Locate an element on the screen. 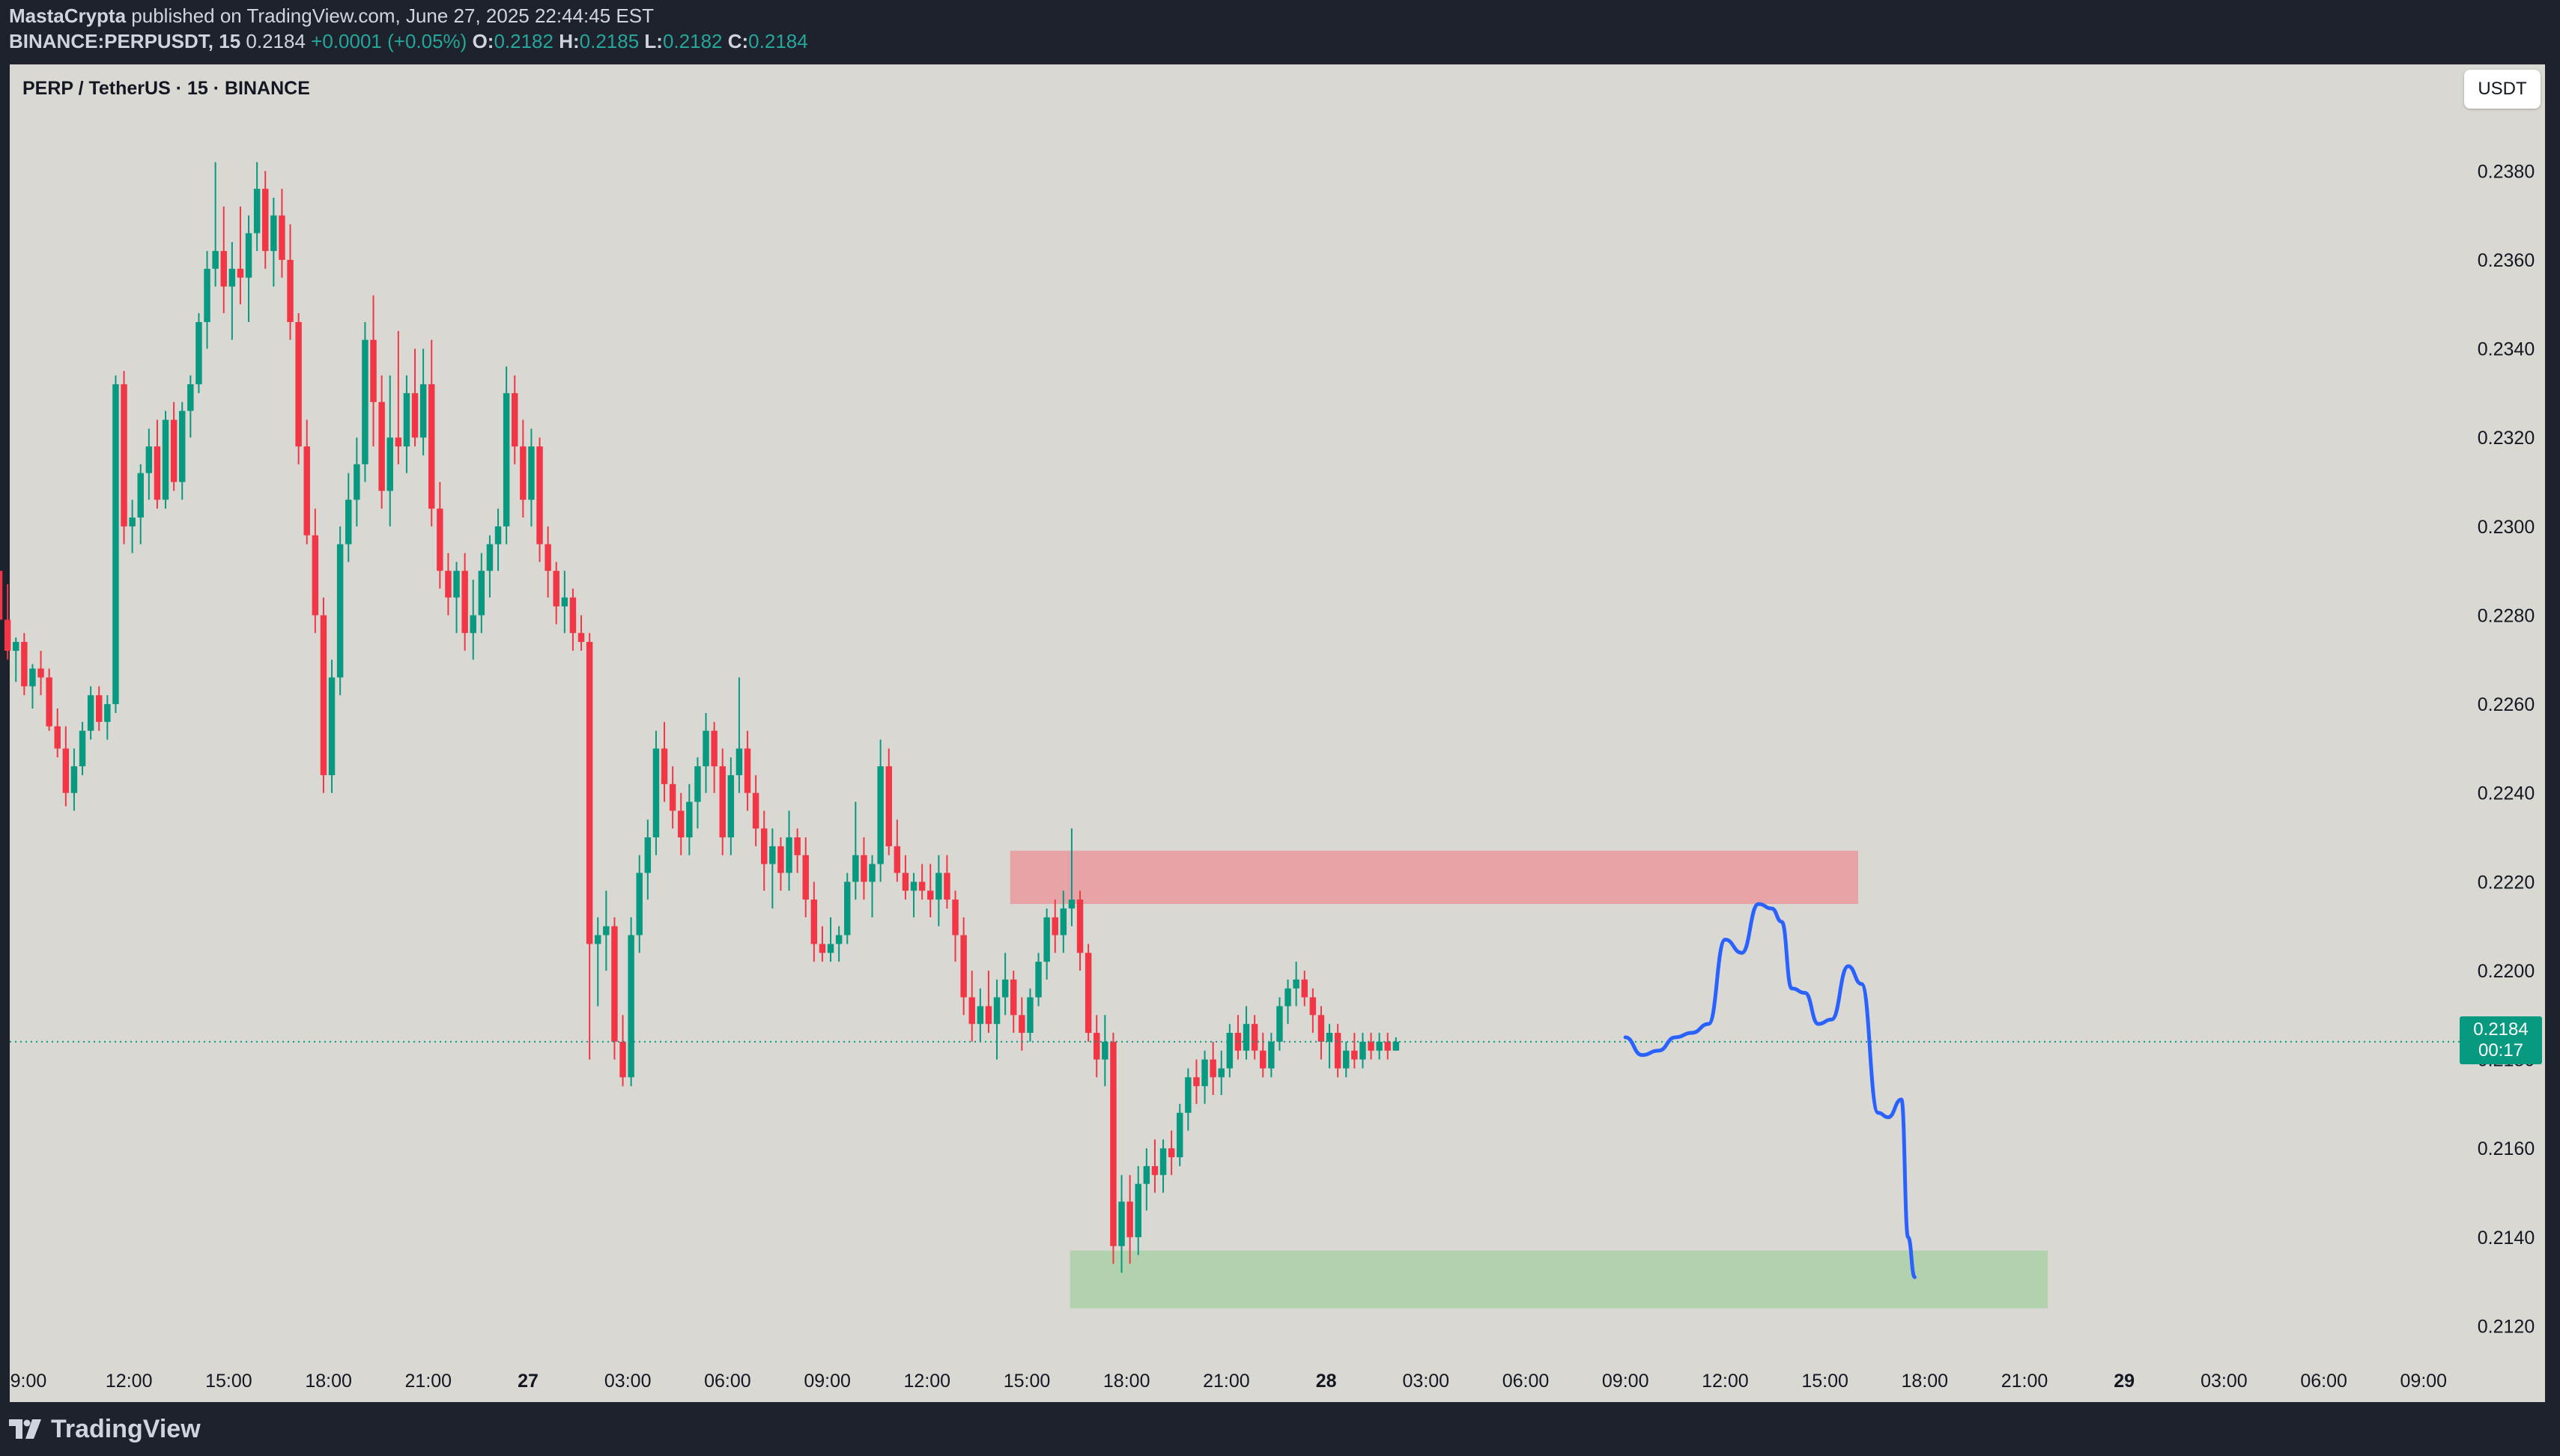 The height and width of the screenshot is (1456, 2560). support-zone is located at coordinates (1559, 1279).